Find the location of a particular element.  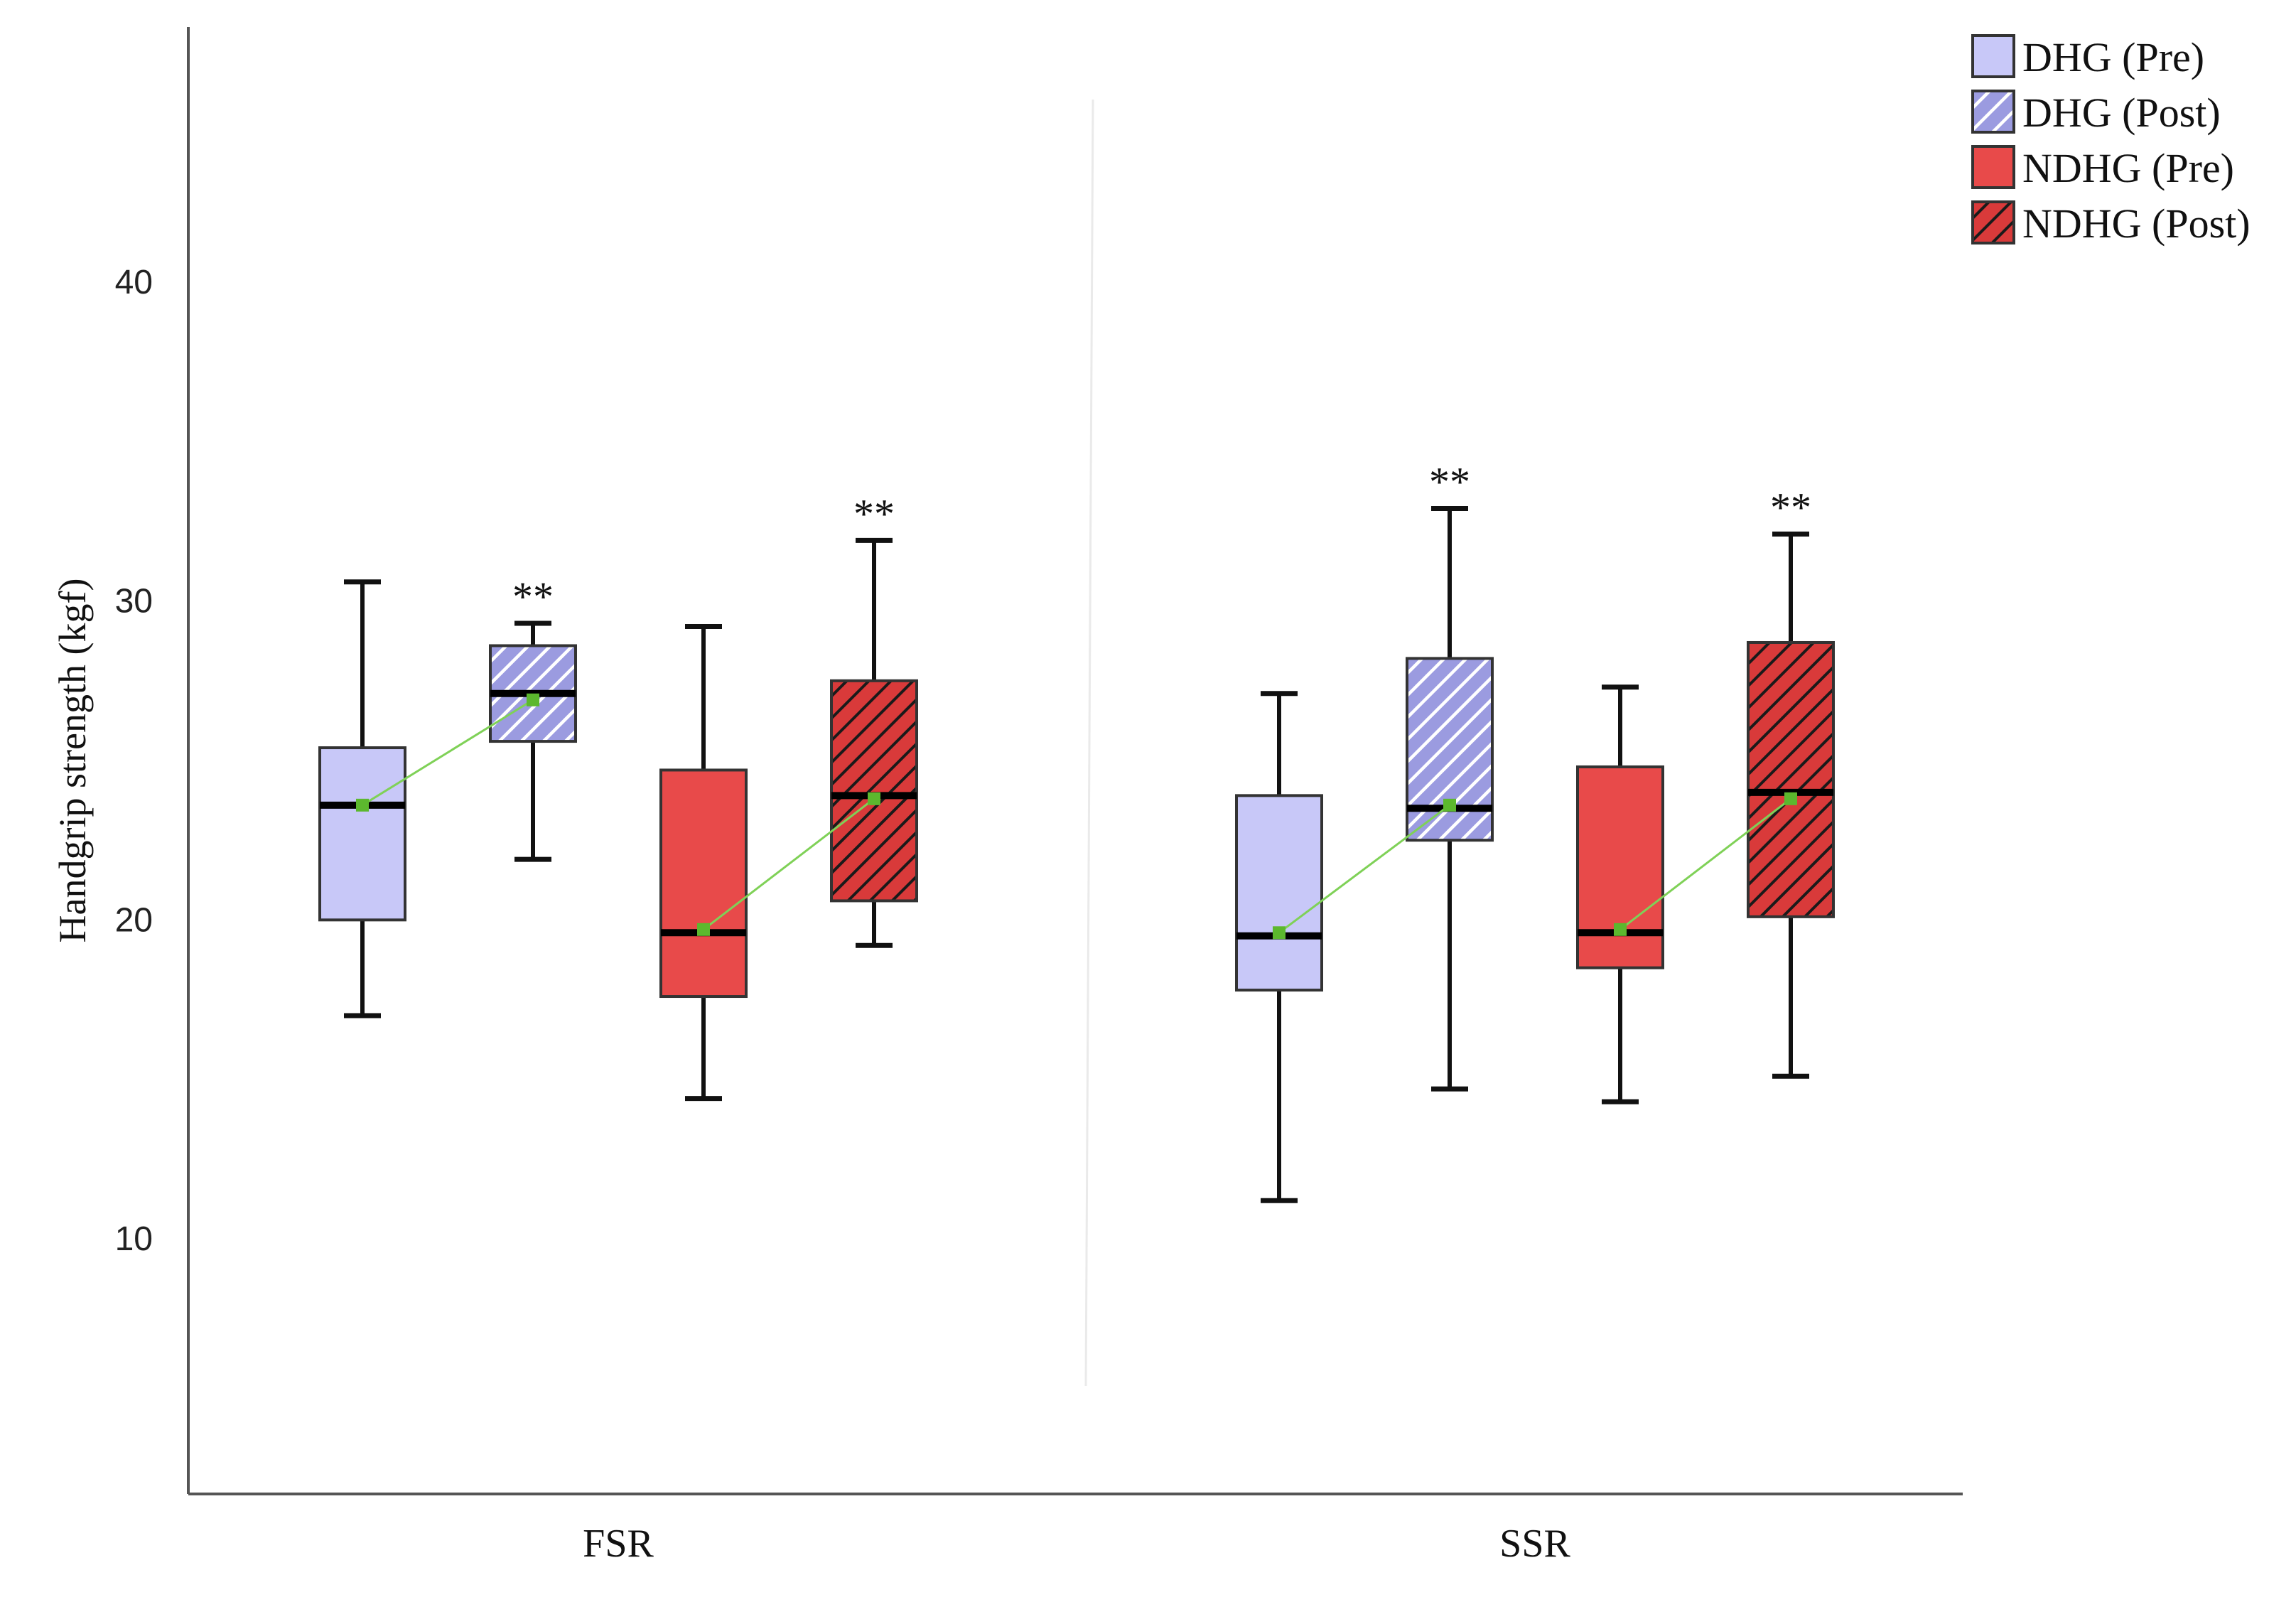

box-ssr-ndhg-pre is located at coordinates (1620, 894).